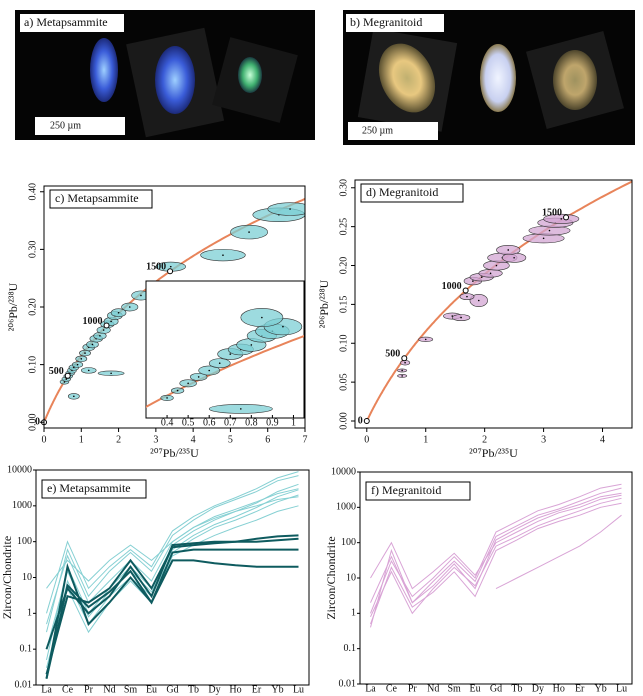  Describe the element at coordinates (32, 192) in the screenshot. I see `y-tick-label: 0.40` at that location.